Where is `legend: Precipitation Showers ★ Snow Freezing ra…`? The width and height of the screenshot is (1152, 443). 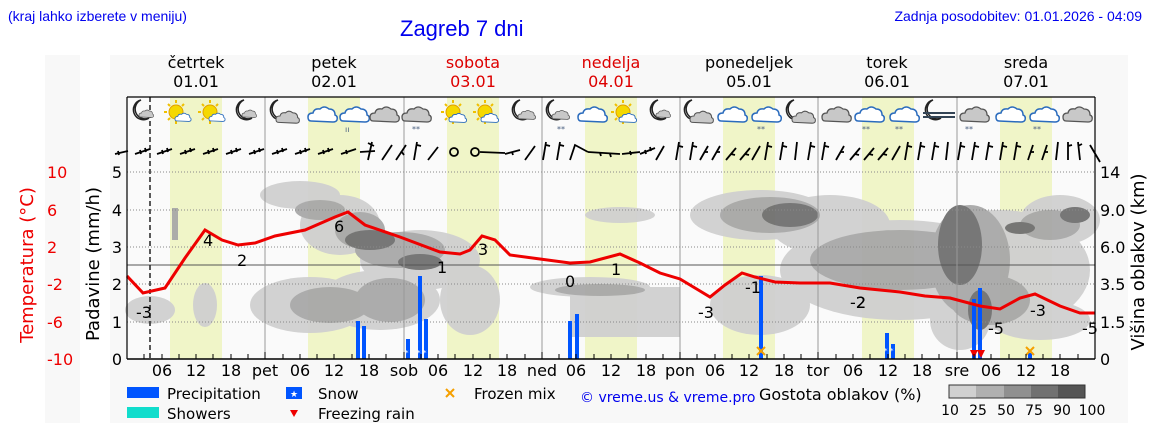
legend: Precipitation Showers ★ Snow Freezing ra… is located at coordinates (616, 403).